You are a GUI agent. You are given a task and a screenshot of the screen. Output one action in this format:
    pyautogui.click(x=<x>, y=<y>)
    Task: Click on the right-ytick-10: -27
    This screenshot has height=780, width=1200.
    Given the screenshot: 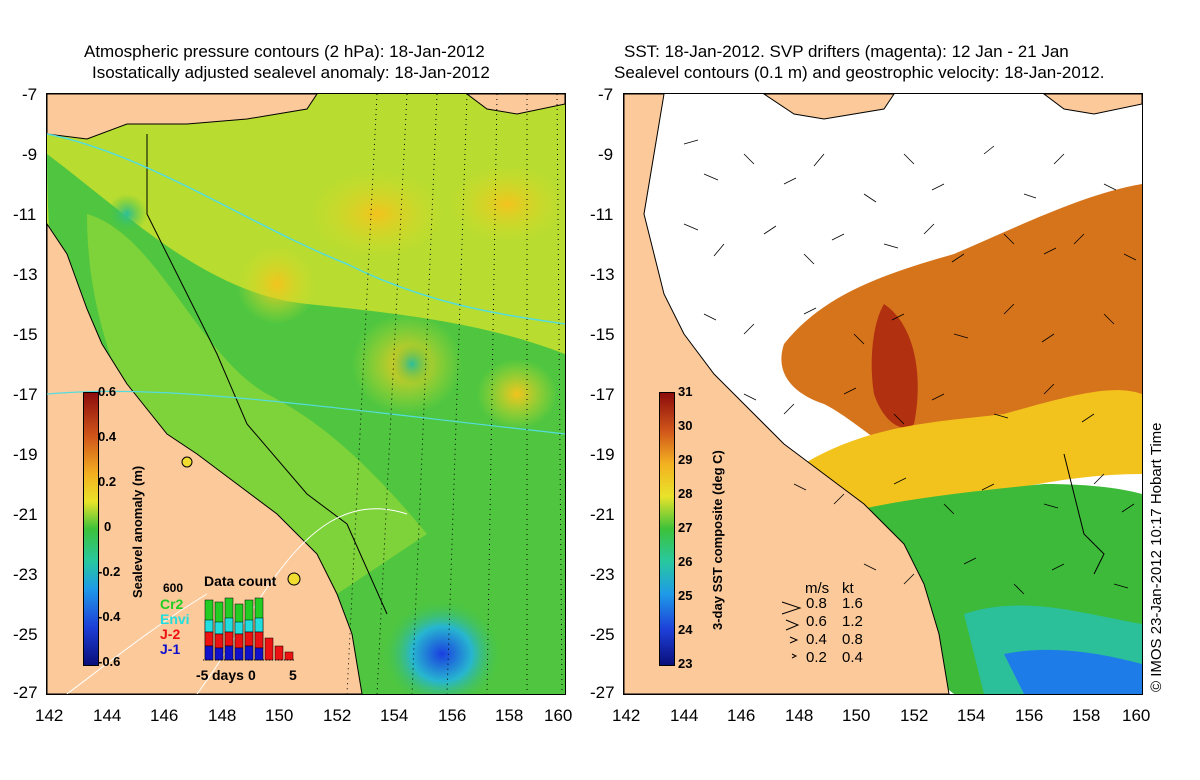 What is the action you would take?
    pyautogui.click(x=602, y=692)
    